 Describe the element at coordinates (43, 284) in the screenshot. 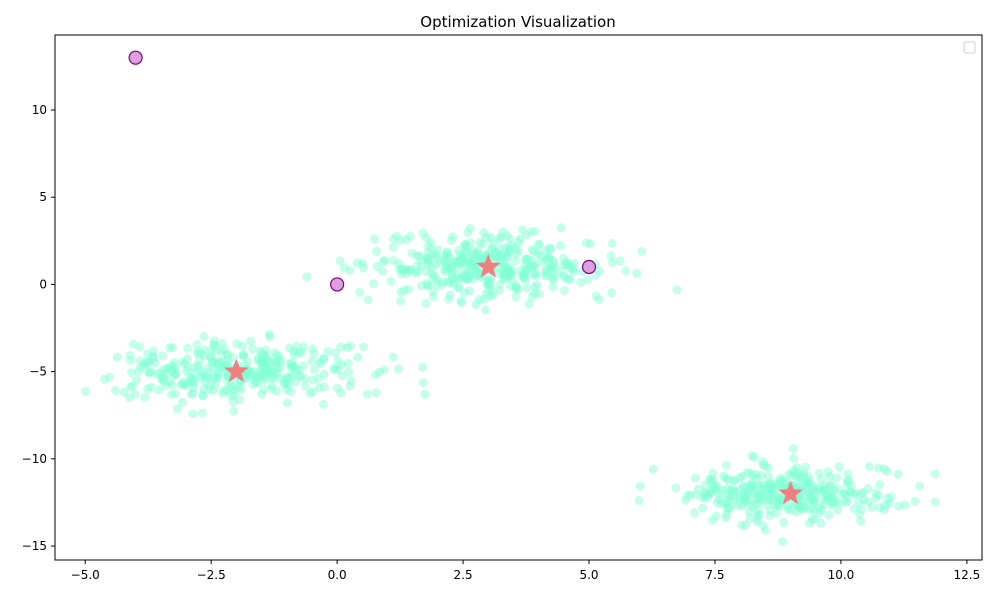

I see `y-tick-label: 0` at that location.